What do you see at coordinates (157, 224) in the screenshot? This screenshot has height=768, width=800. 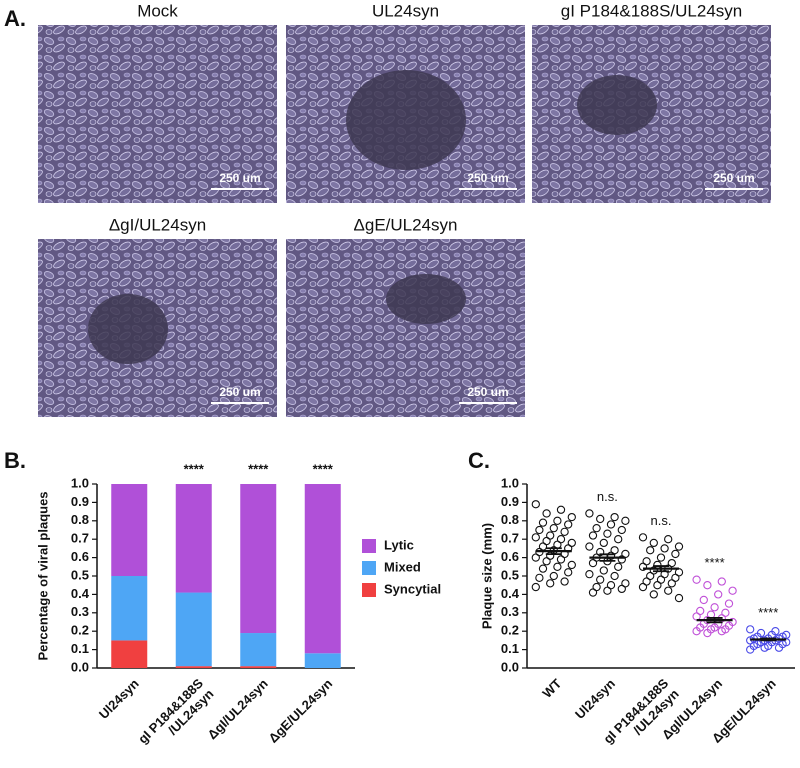 I see `image-title: ΔgI/UL24syn` at bounding box center [157, 224].